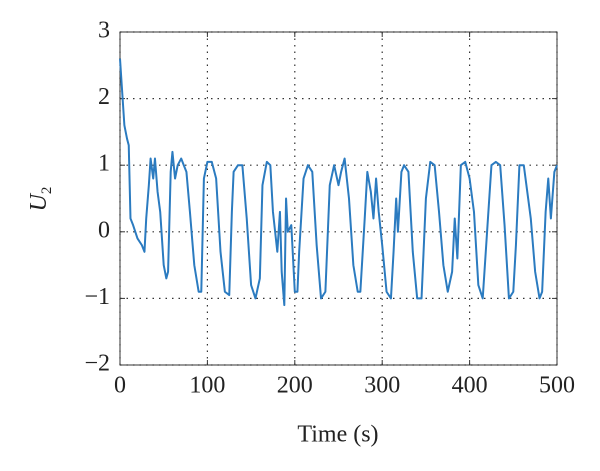 This screenshot has height=471, width=600. I want to click on y-tick-label: −2, so click(97, 364).